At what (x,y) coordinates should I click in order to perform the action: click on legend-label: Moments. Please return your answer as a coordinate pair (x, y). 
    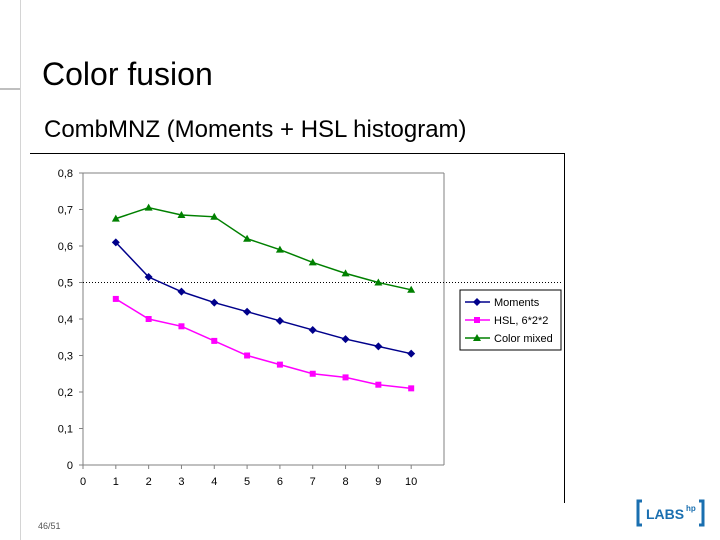
    Looking at the image, I should click on (517, 303).